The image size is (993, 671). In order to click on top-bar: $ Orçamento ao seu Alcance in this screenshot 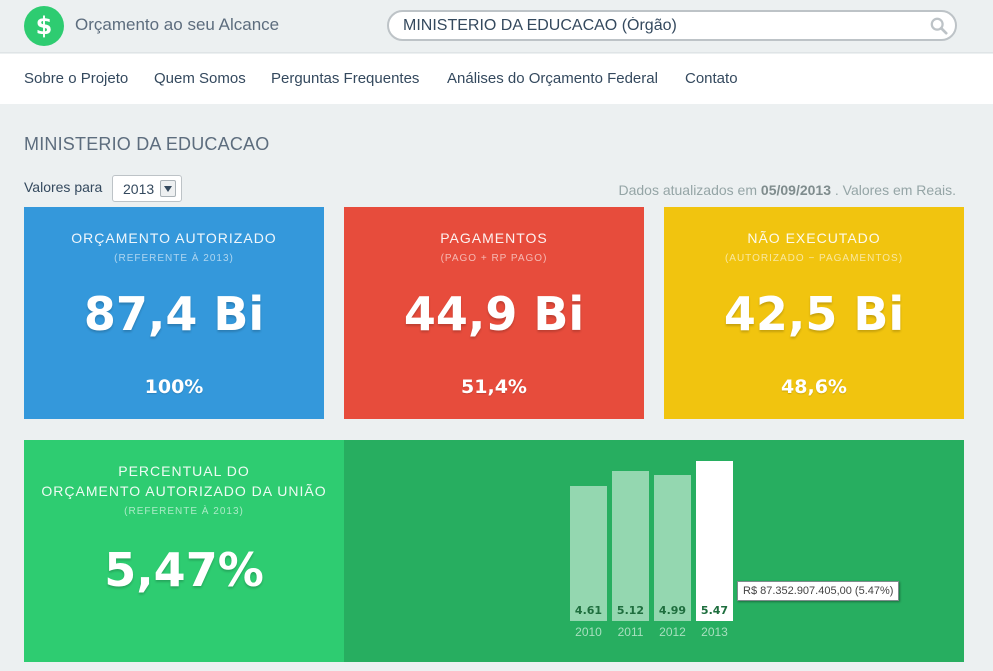, I will do `click(496, 26)`.